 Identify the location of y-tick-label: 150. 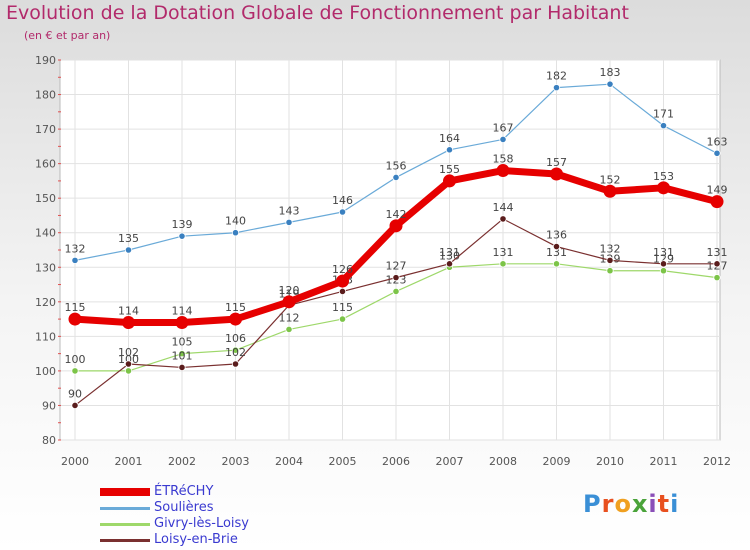
(45, 198).